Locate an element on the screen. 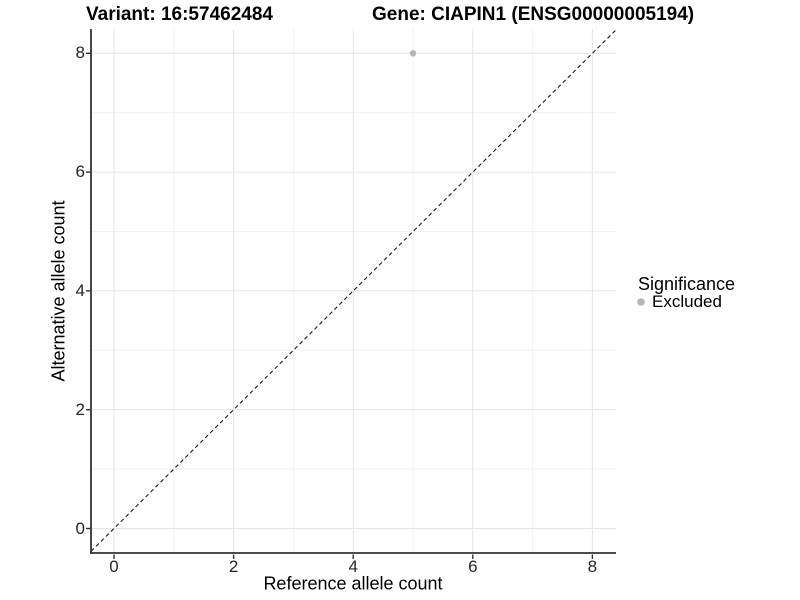  plot-title-variant: Variant: 16:57462484 is located at coordinates (179, 14).